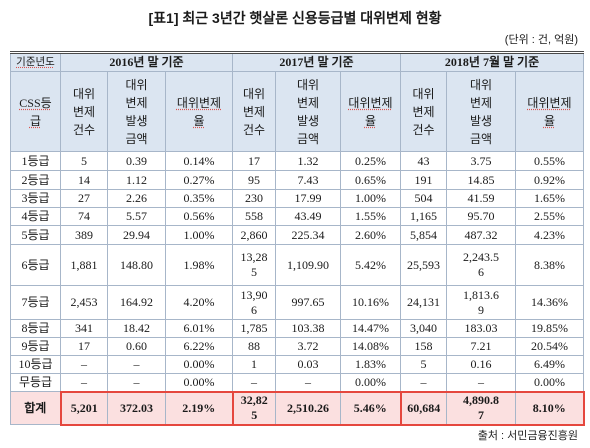 The width and height of the screenshot is (590, 448). Describe the element at coordinates (136, 179) in the screenshot. I see `cell-value: 1.12` at that location.